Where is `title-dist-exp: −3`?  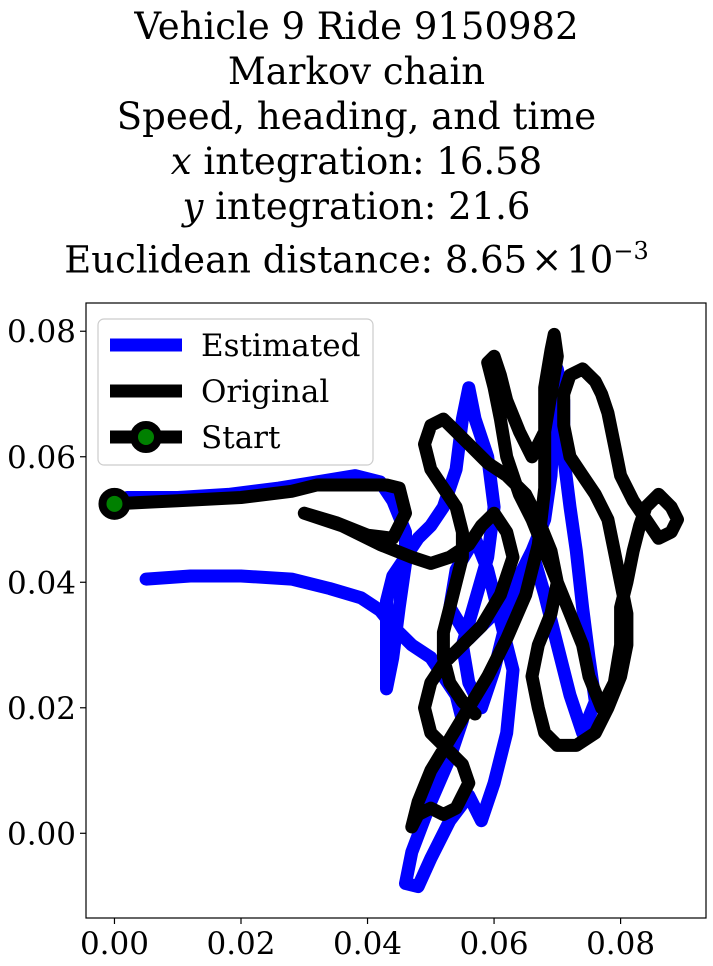 title-dist-exp: −3 is located at coordinates (631, 251).